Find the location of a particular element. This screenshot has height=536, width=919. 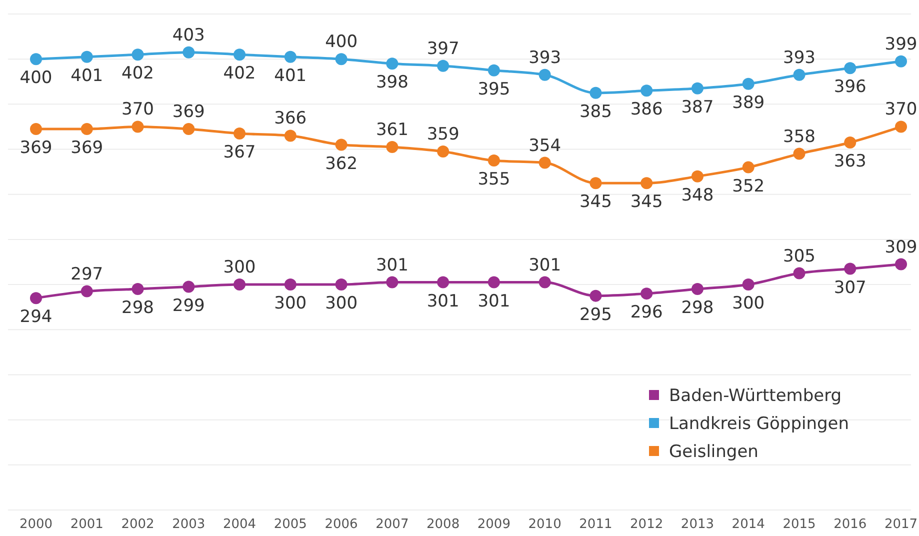

x-tick-label: 2006 is located at coordinates (341, 524).